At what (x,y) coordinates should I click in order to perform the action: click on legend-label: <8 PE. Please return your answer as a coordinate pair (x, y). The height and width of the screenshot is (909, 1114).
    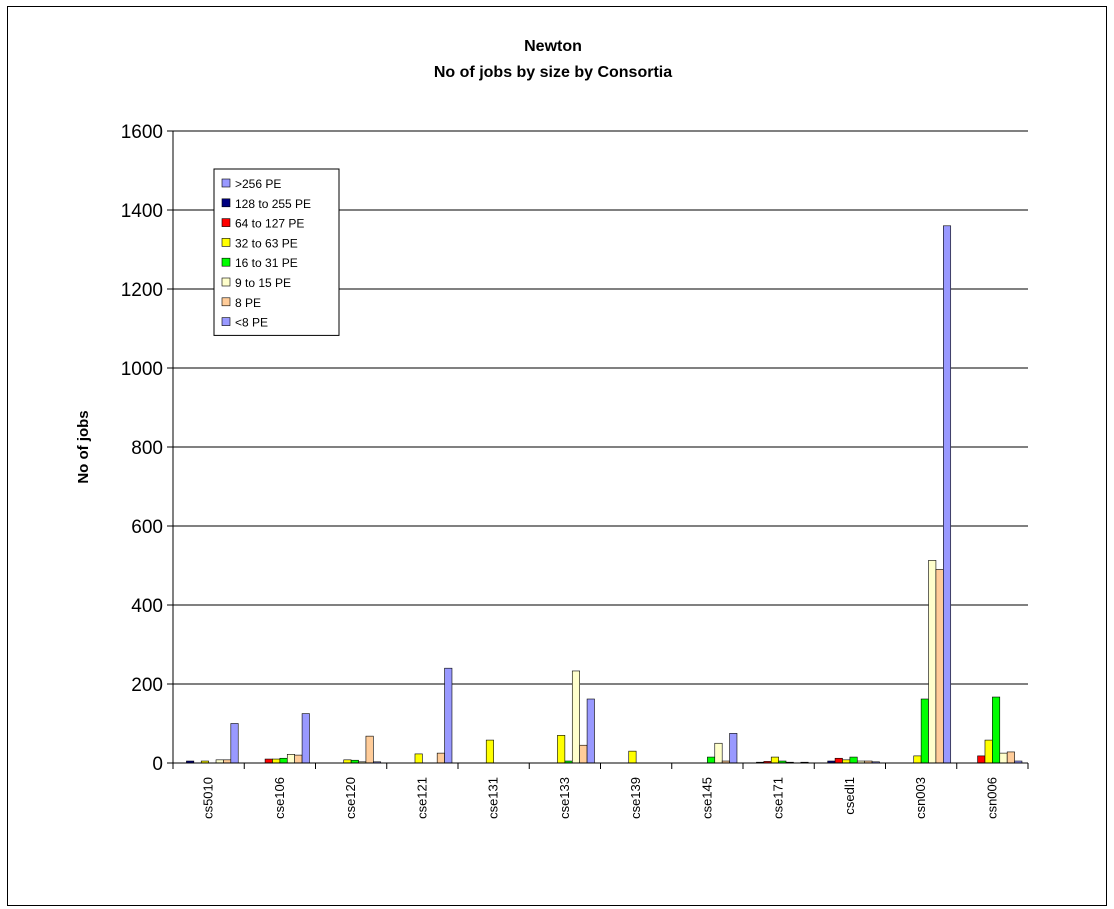
    Looking at the image, I should click on (251, 323).